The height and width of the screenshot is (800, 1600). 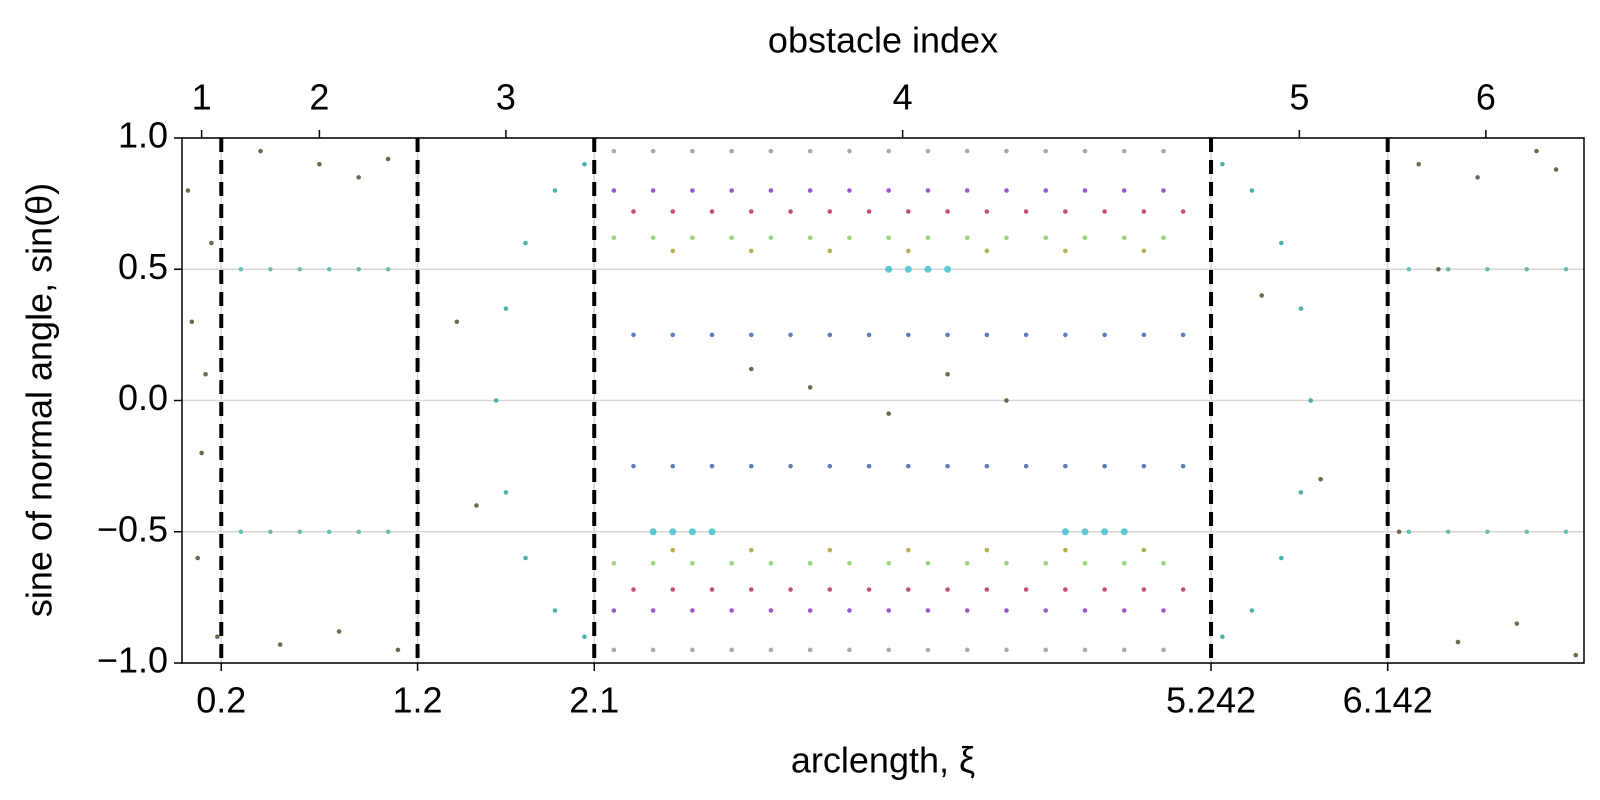 I want to click on y-tick-label: −1.0, so click(x=132, y=660).